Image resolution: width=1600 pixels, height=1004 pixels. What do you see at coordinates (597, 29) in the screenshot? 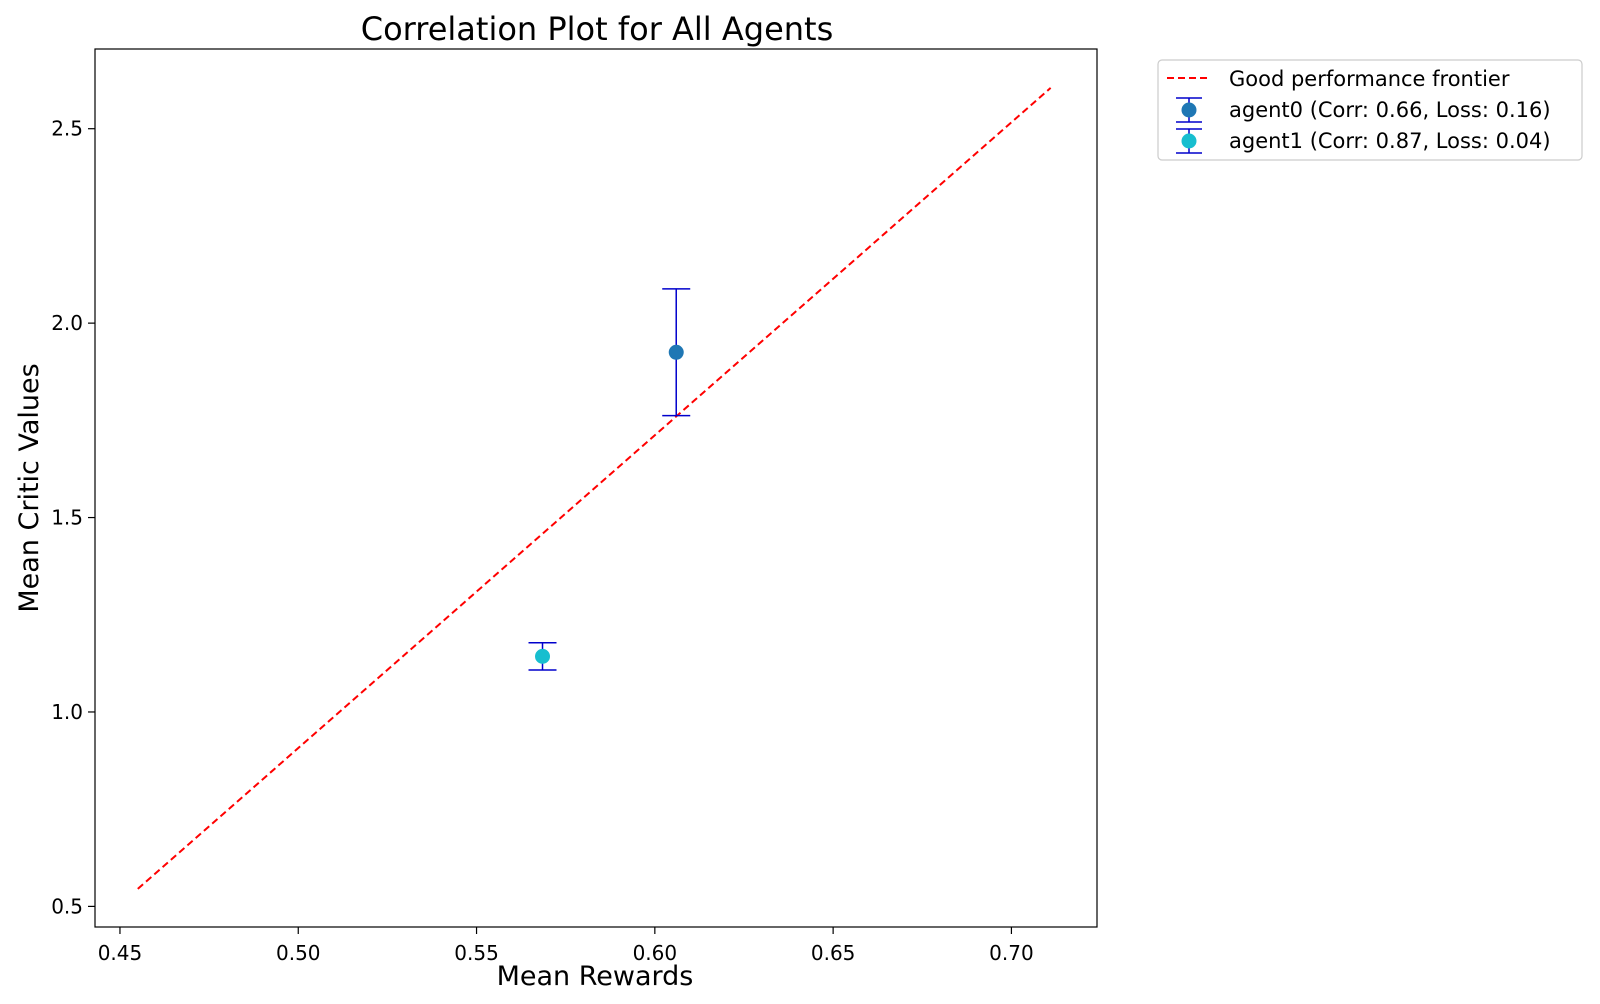
I see `chart-title: Correlation Plot for All Agents` at bounding box center [597, 29].